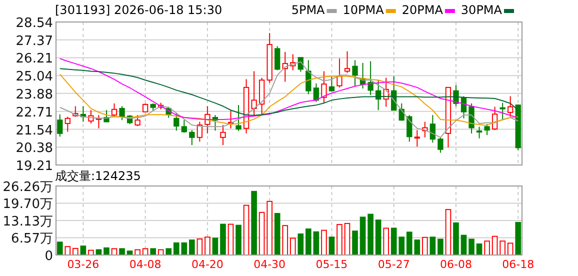 The height and width of the screenshot is (276, 578). What do you see at coordinates (308, 10) in the screenshot?
I see `legend-label: 5PMA` at bounding box center [308, 10].